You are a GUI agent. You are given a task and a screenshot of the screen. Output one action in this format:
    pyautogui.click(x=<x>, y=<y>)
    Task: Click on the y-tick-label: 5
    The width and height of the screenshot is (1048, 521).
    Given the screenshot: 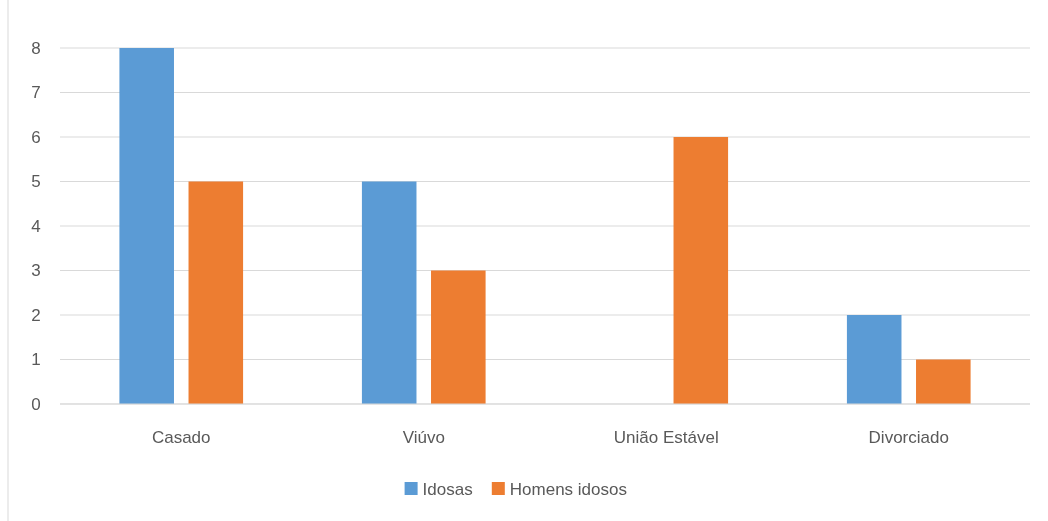 What is the action you would take?
    pyautogui.click(x=36, y=182)
    